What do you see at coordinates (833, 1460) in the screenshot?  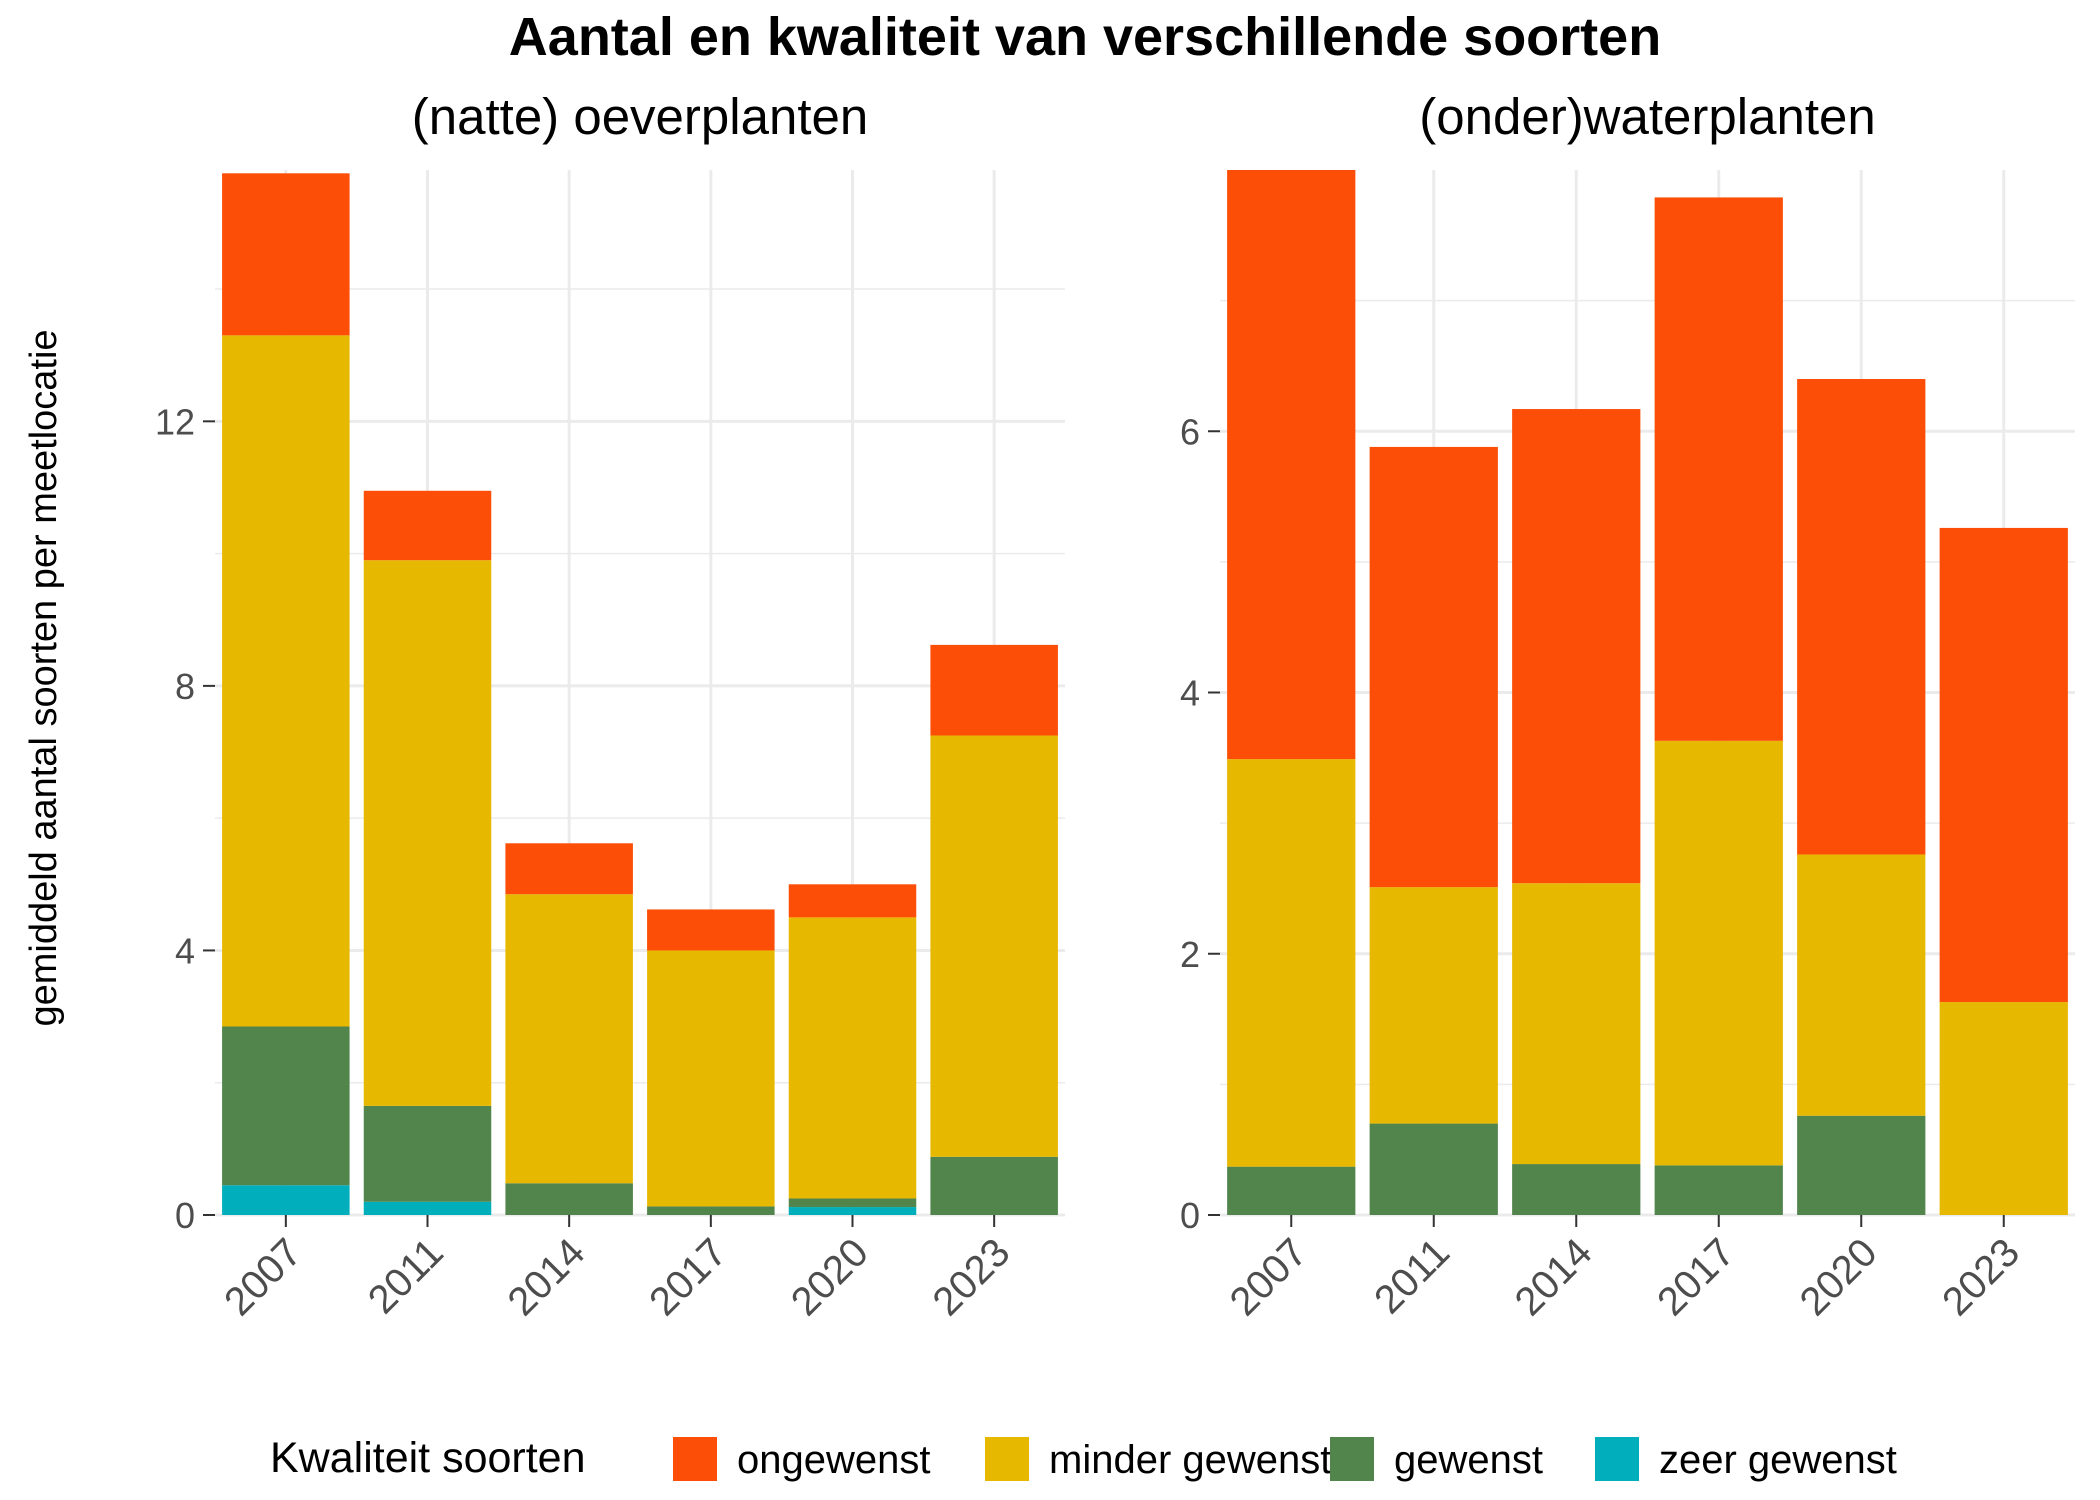 I see `legend-label: ongewenst` at bounding box center [833, 1460].